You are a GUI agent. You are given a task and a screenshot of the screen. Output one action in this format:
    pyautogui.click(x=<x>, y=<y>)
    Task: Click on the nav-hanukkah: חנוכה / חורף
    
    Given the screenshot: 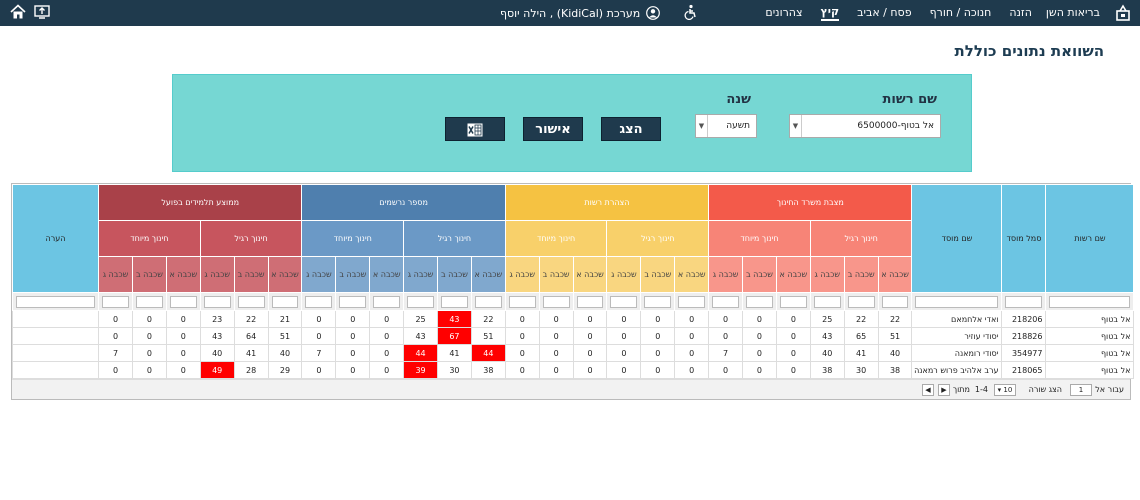 What is the action you would take?
    pyautogui.click(x=960, y=12)
    